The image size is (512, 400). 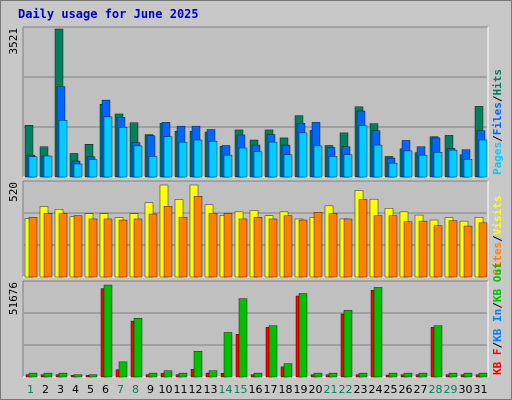 I want to click on legend-item: KB Out, so click(x=497, y=282).